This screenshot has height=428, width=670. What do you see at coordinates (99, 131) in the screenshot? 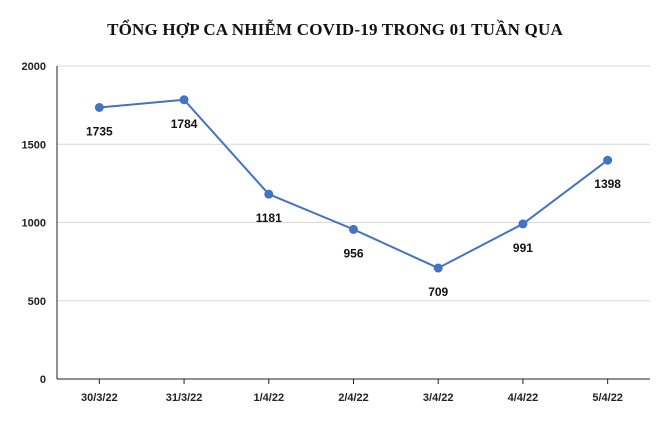
I see `data-label: 1735` at bounding box center [99, 131].